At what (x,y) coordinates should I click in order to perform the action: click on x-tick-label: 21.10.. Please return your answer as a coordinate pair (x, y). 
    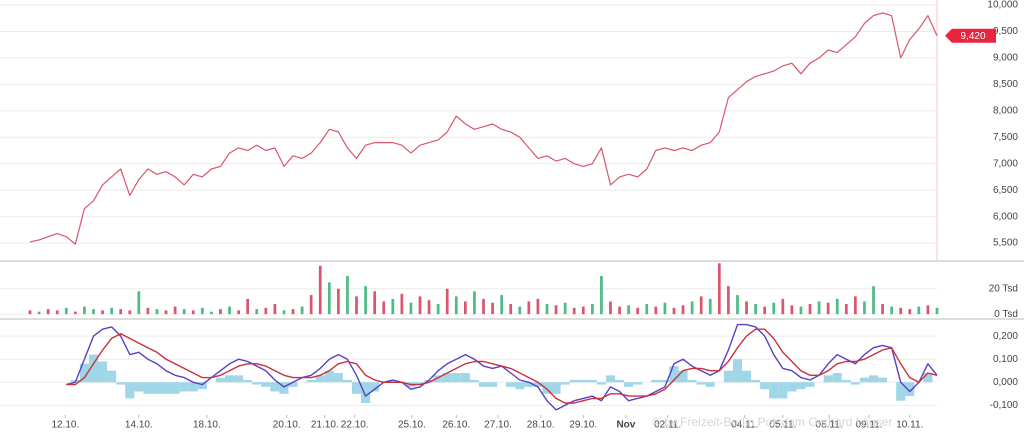
    Looking at the image, I should click on (325, 425).